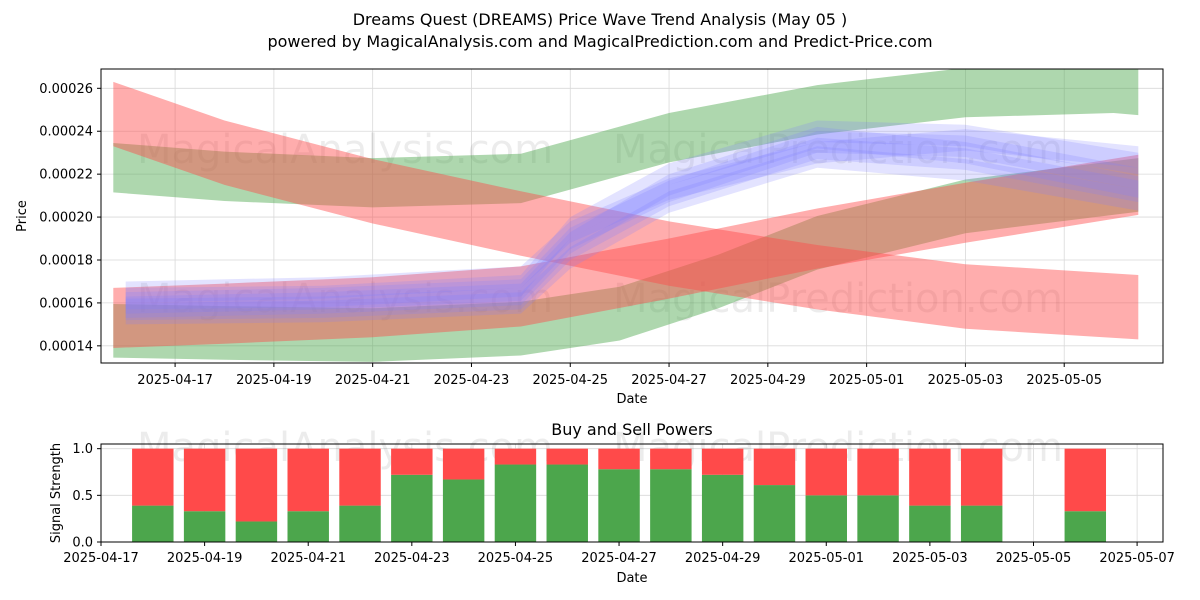 The image size is (1200, 600). Describe the element at coordinates (66, 346) in the screenshot. I see `price-y-tick-label-0: 0.00014` at that location.